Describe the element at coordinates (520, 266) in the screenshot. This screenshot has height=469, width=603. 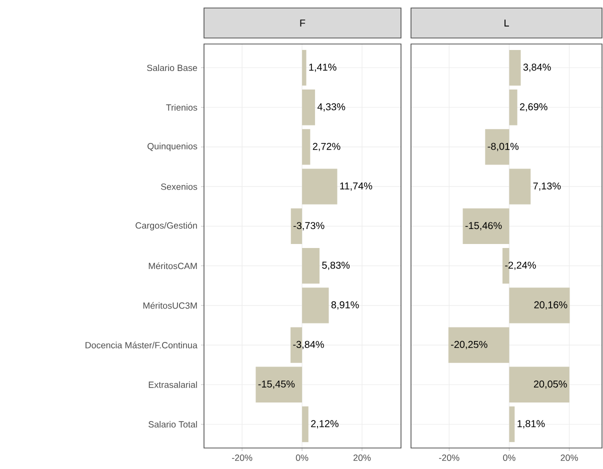
I see `data-label: -2,24%` at that location.